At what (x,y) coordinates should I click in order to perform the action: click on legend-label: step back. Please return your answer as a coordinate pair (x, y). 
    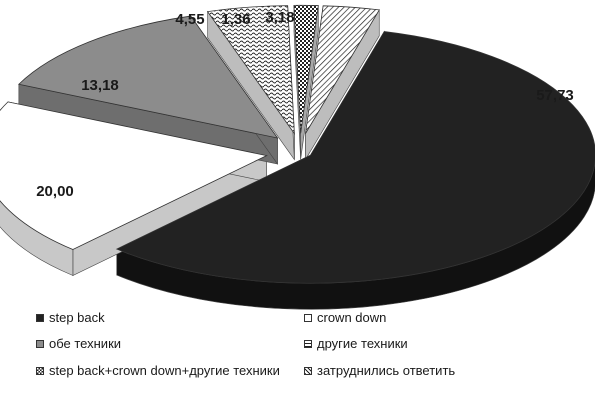
    Looking at the image, I should click on (77, 317).